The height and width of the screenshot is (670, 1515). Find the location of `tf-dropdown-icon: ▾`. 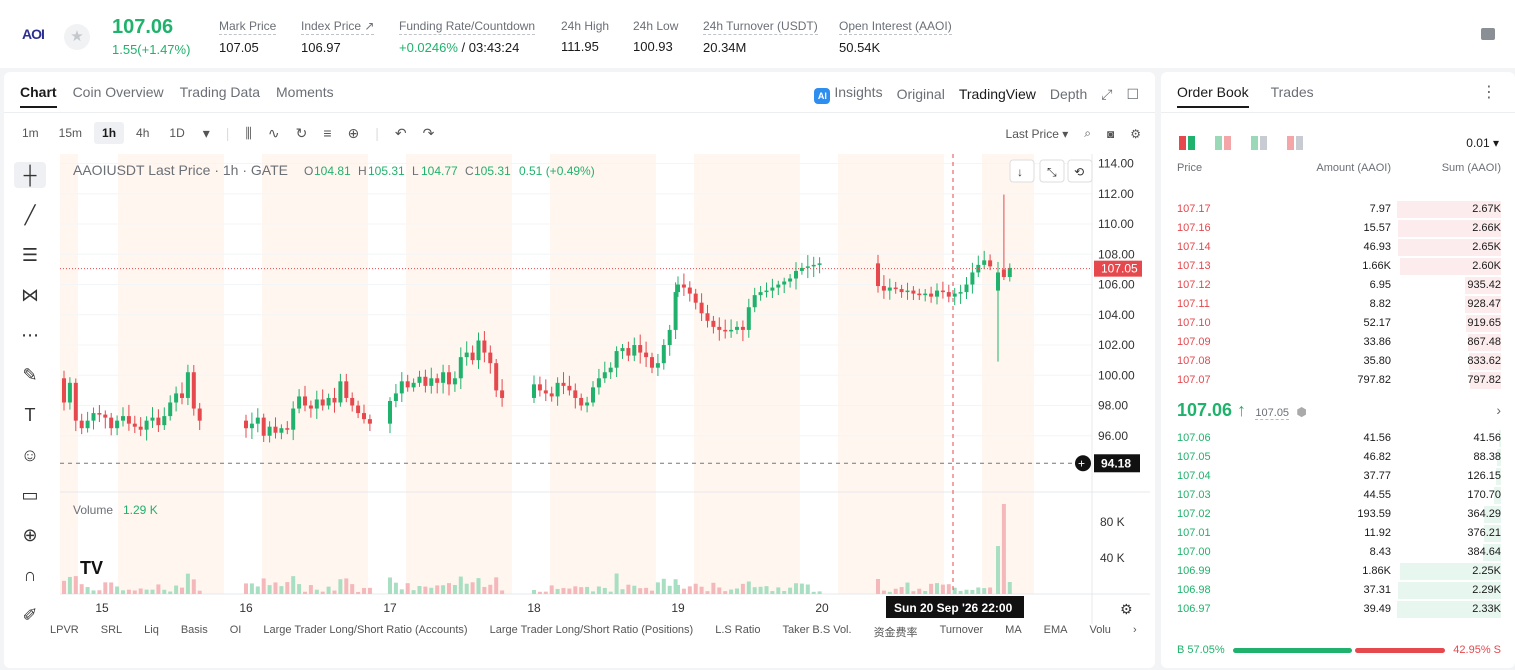

tf-dropdown-icon: ▾ is located at coordinates (206, 132).